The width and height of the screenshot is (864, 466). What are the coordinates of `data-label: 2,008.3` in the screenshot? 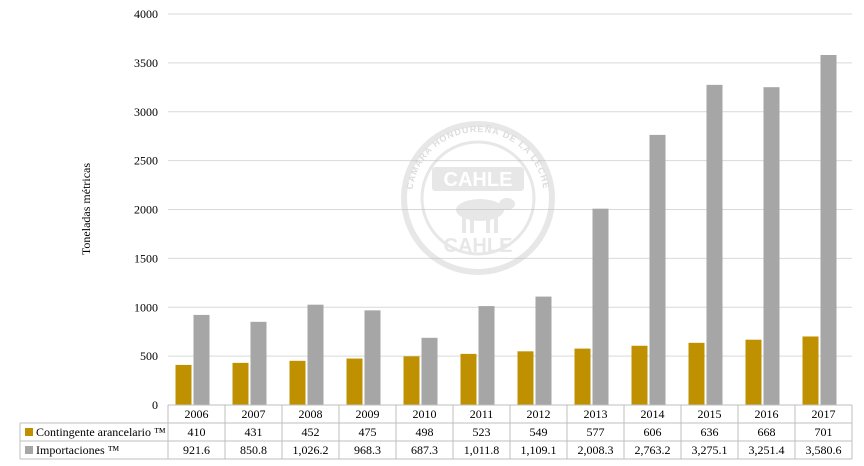 It's located at (596, 450).